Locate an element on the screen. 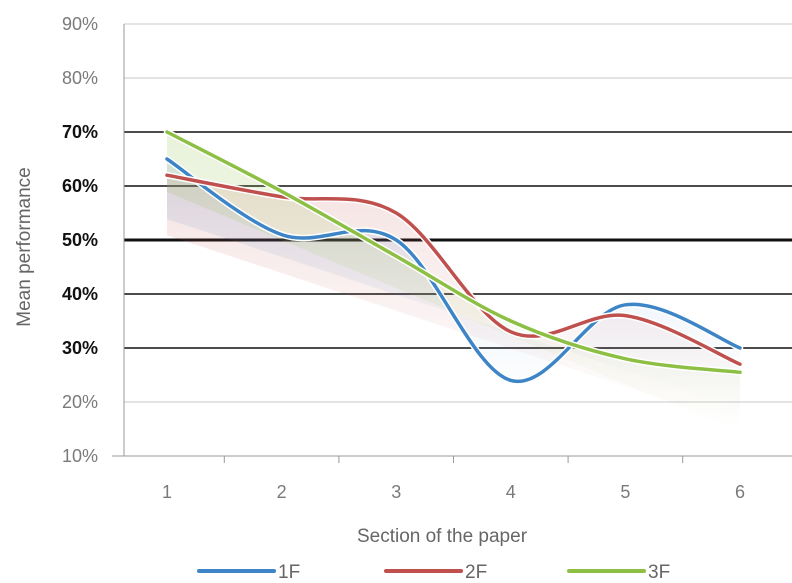 Image resolution: width=792 pixels, height=583 pixels. y-tick-label: 70% is located at coordinates (80, 132).